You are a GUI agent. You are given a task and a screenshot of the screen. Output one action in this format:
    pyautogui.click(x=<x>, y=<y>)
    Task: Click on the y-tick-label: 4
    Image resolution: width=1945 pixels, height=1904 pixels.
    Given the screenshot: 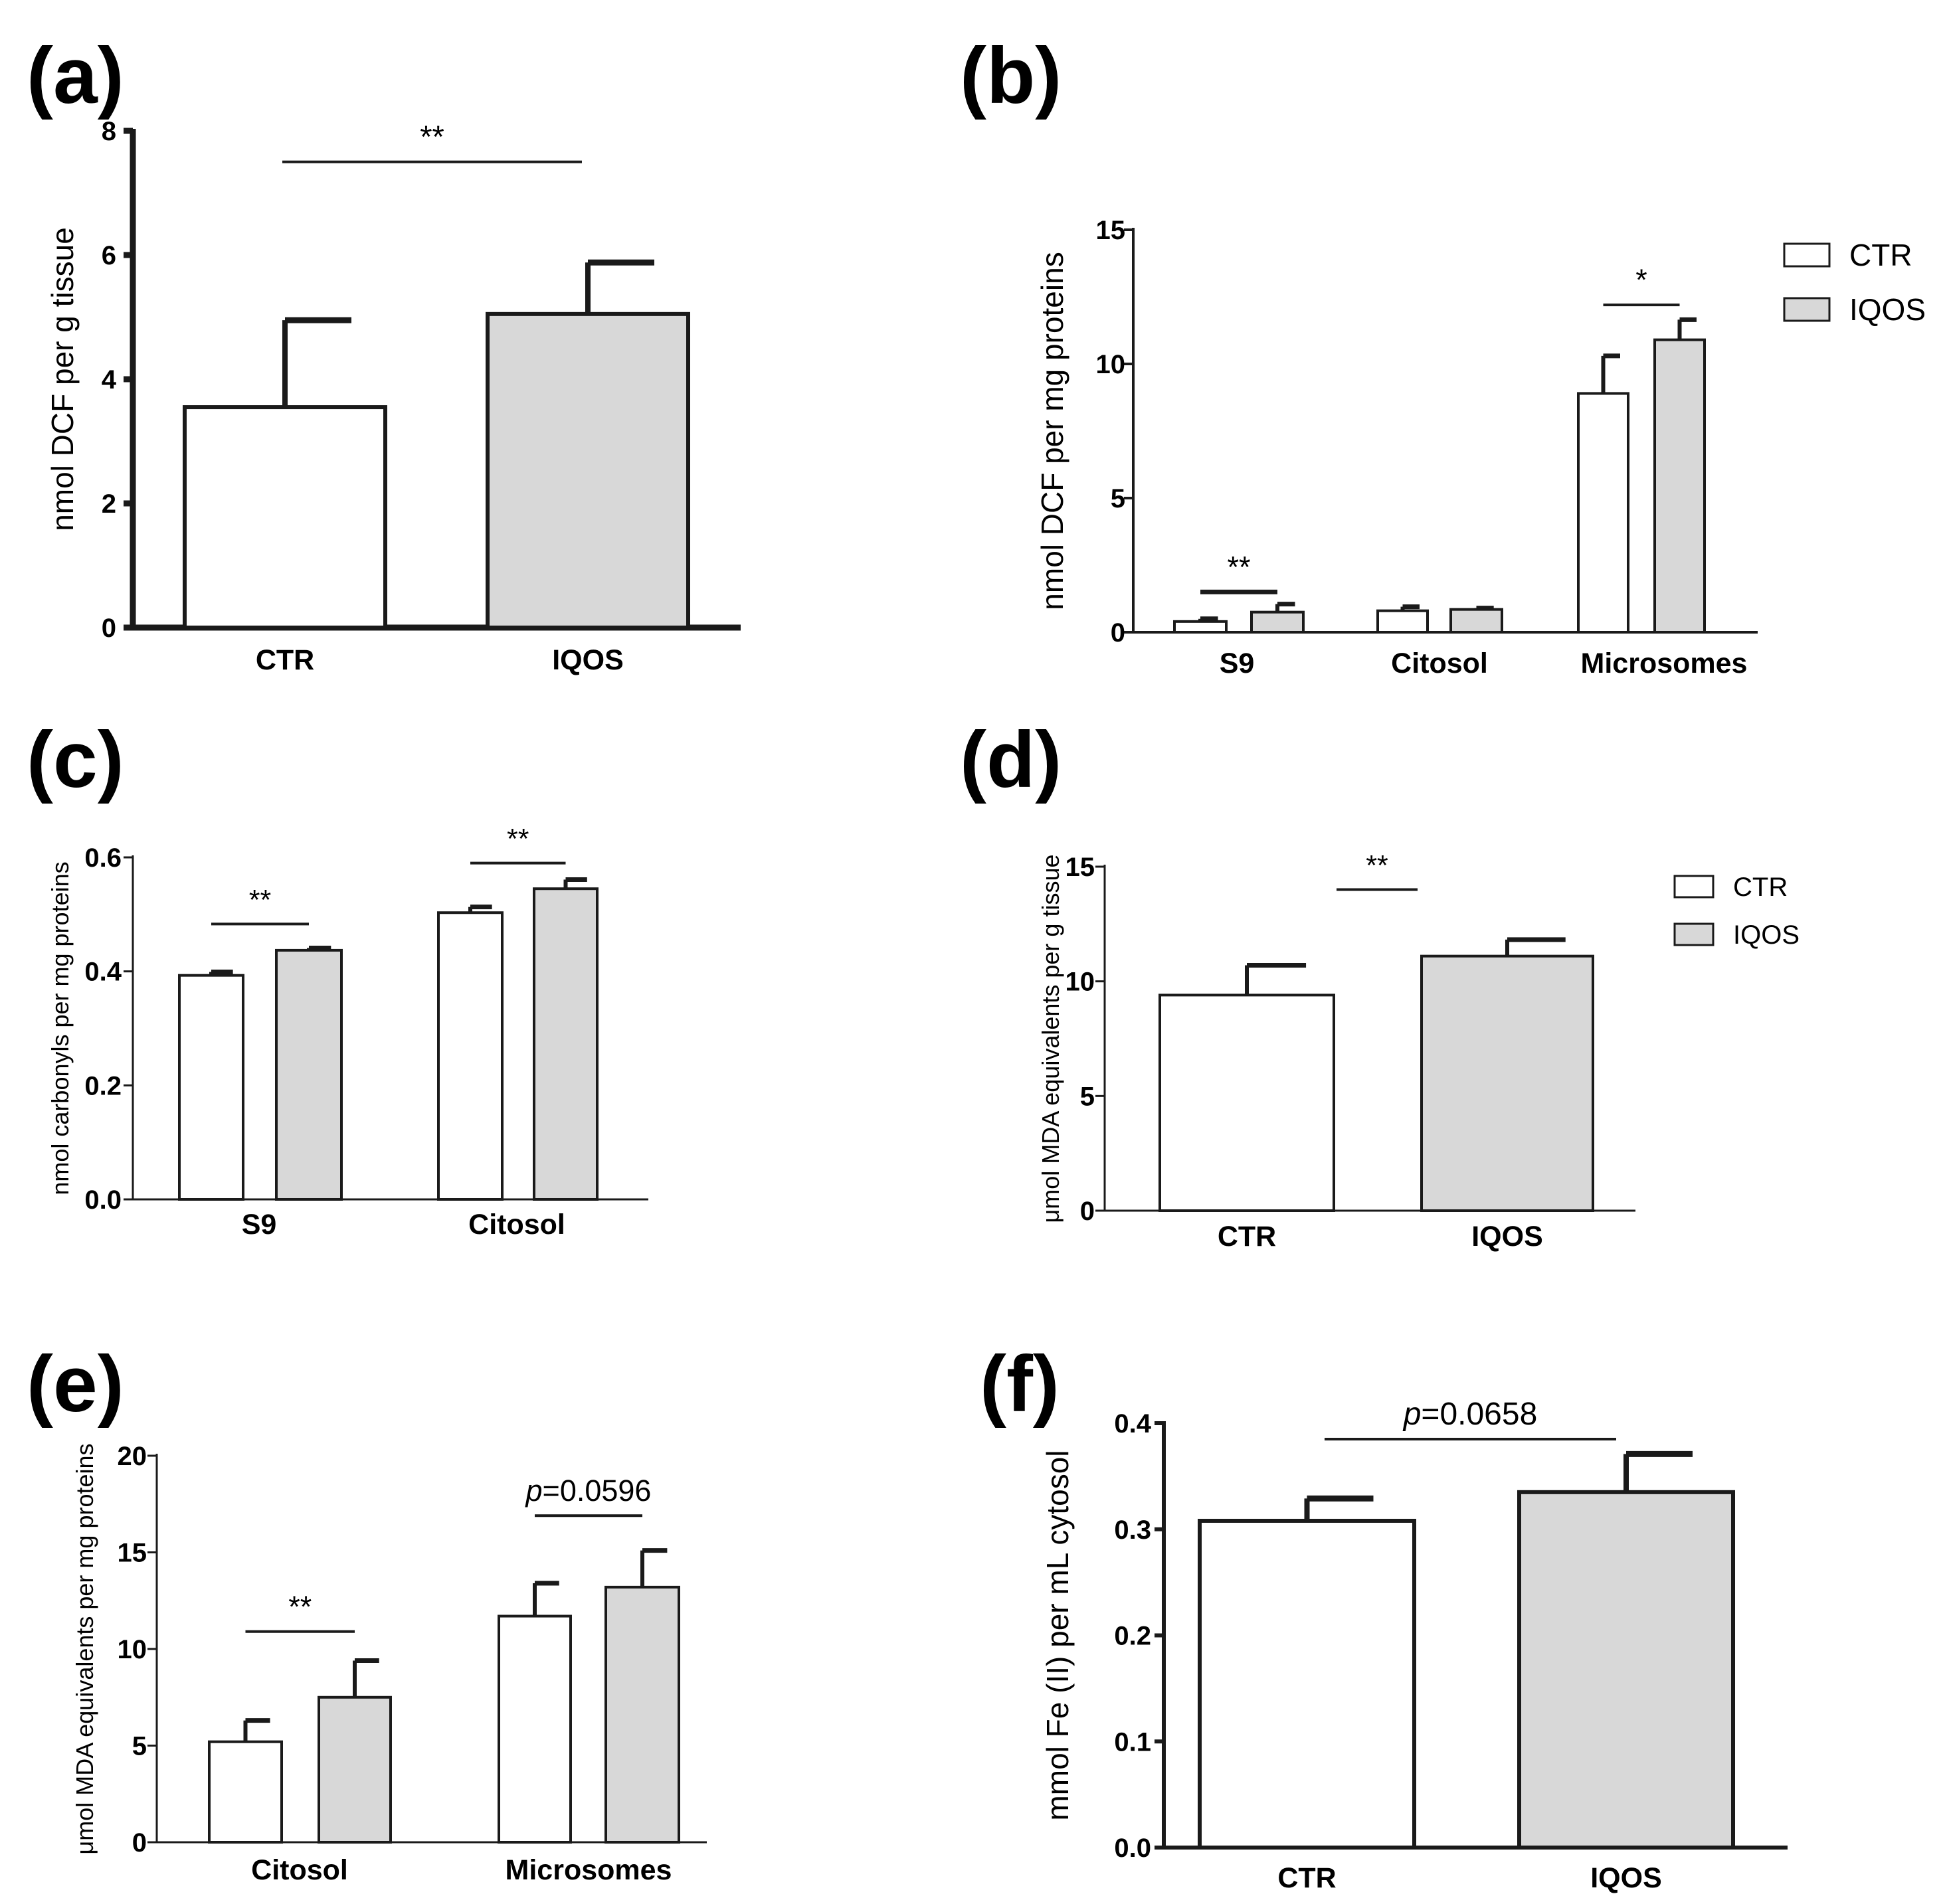 What is the action you would take?
    pyautogui.click(x=109, y=379)
    